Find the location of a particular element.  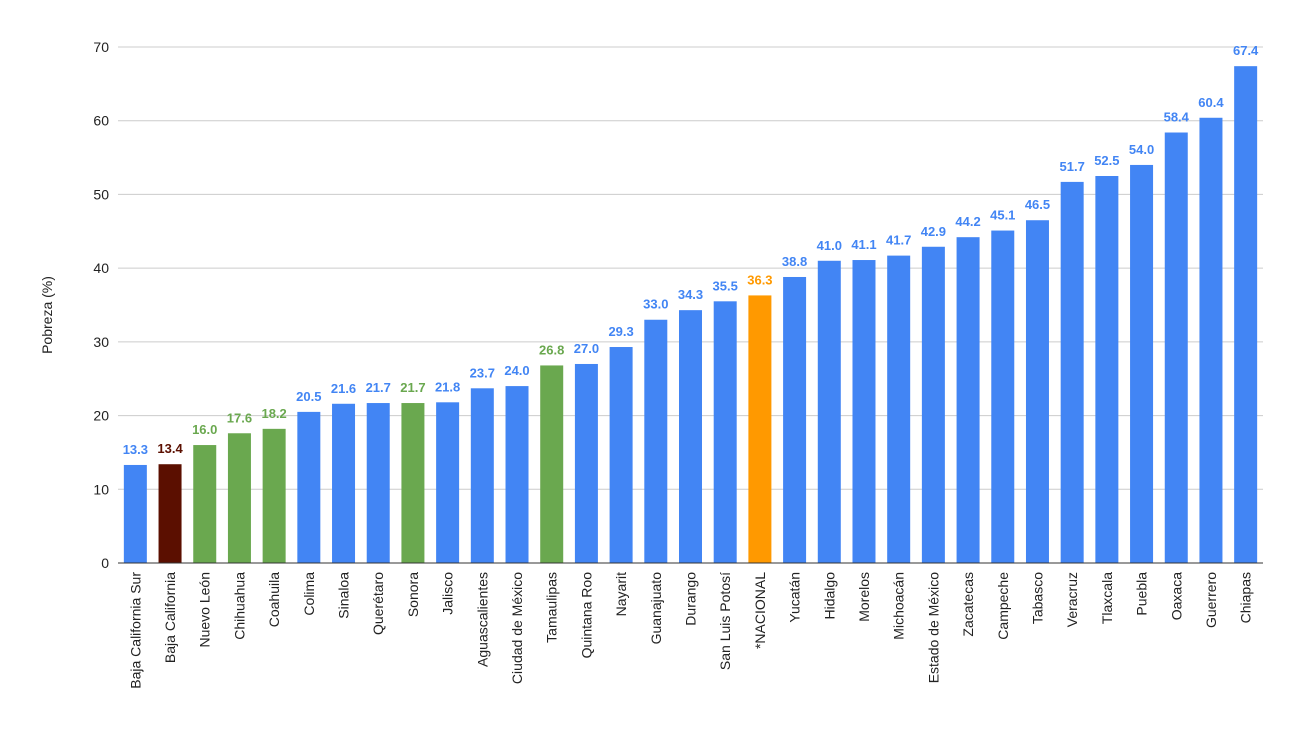

category-label: Yucatán is located at coordinates (795, 597).